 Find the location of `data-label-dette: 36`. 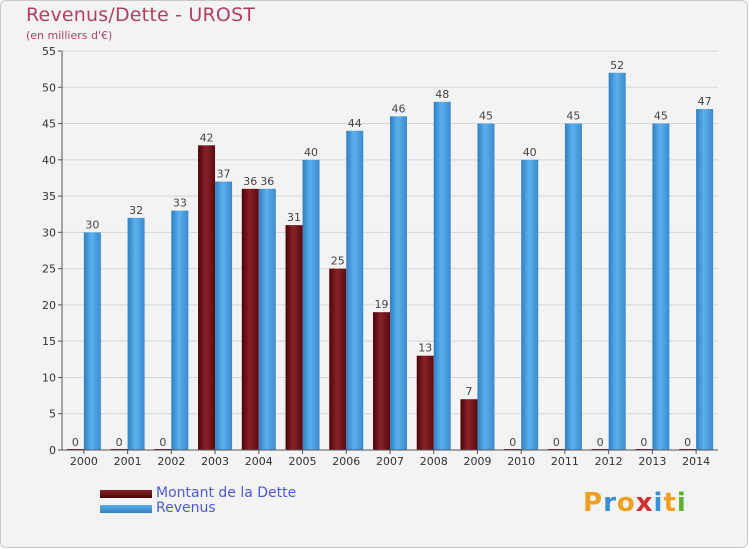

data-label-dette: 36 is located at coordinates (250, 181).